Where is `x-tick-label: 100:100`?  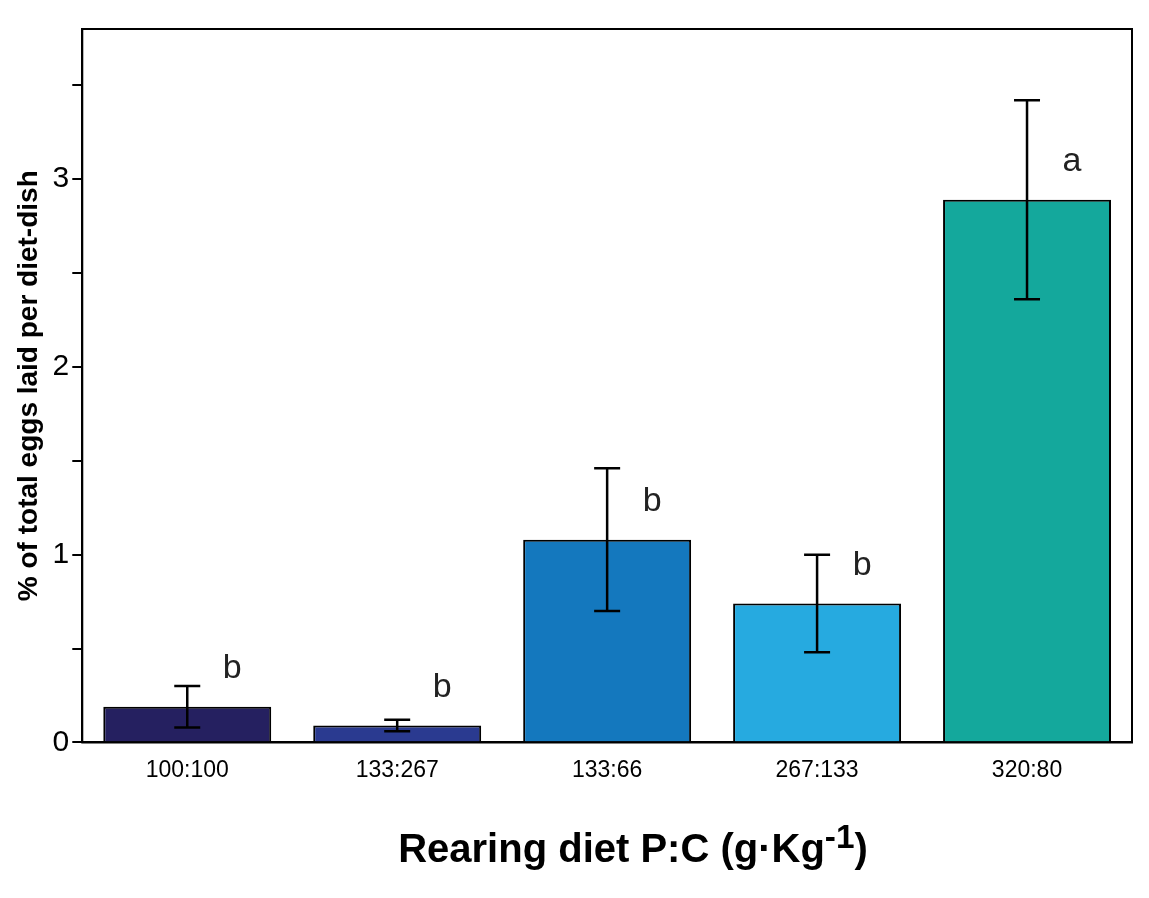 x-tick-label: 100:100 is located at coordinates (187, 768).